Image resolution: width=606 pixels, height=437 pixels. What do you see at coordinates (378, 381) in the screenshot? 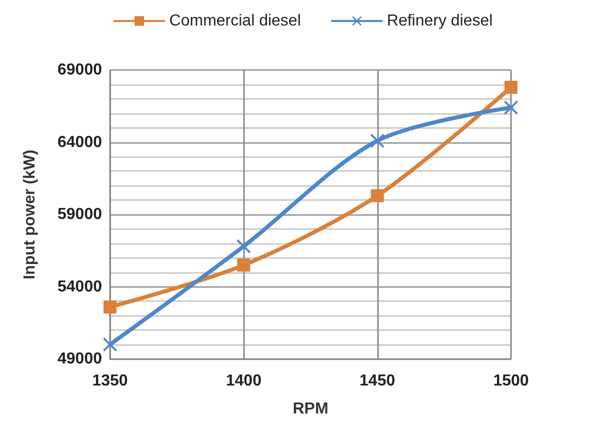
I see `x-tick-label: 1450` at bounding box center [378, 381].